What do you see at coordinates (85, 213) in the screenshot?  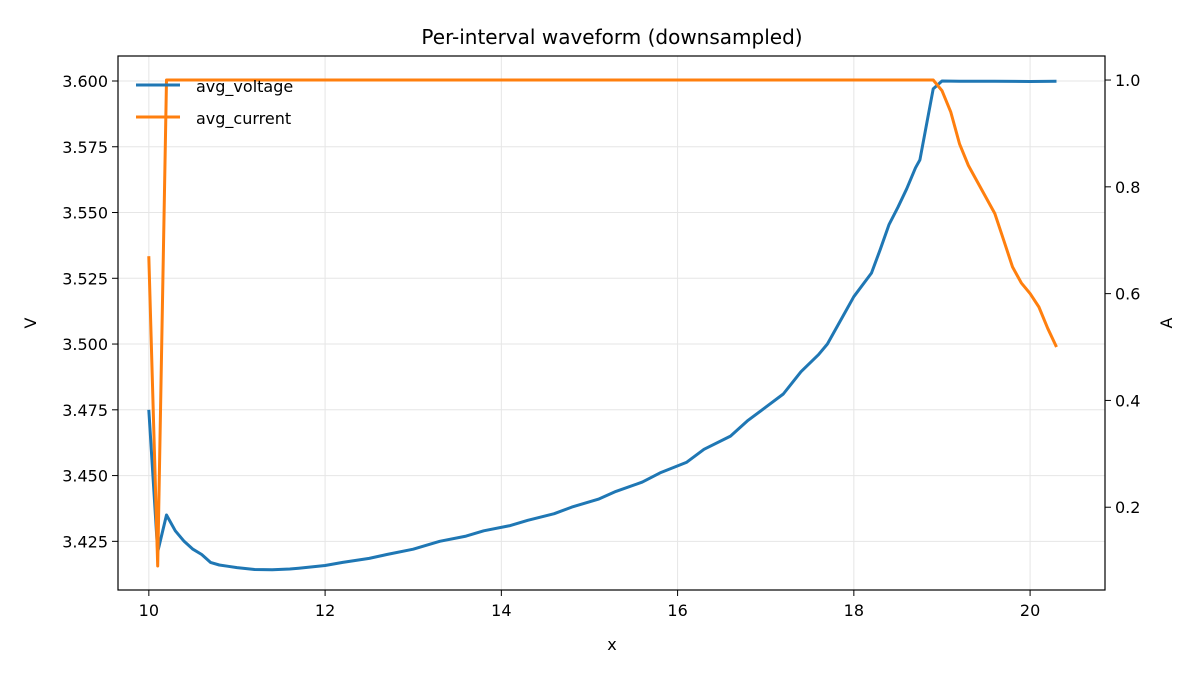 I see `left-y-tick-label: 3.550` at bounding box center [85, 213].